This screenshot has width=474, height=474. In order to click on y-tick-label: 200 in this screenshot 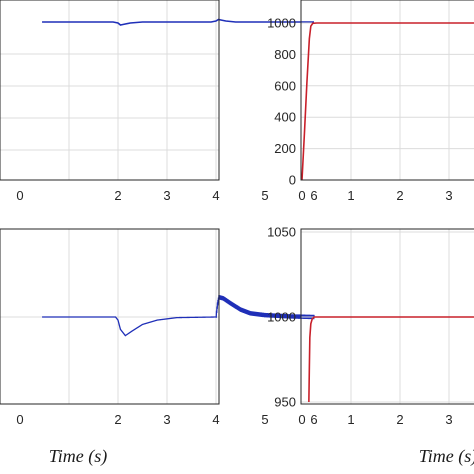, I will do `click(285, 148)`.